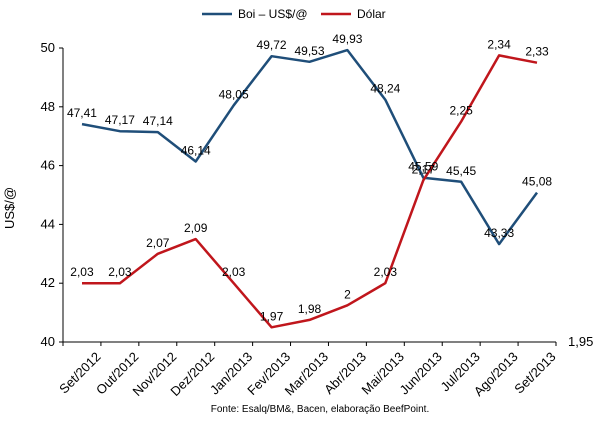 The image size is (599, 423). What do you see at coordinates (48, 282) in the screenshot?
I see `y-tick-label: 42` at bounding box center [48, 282].